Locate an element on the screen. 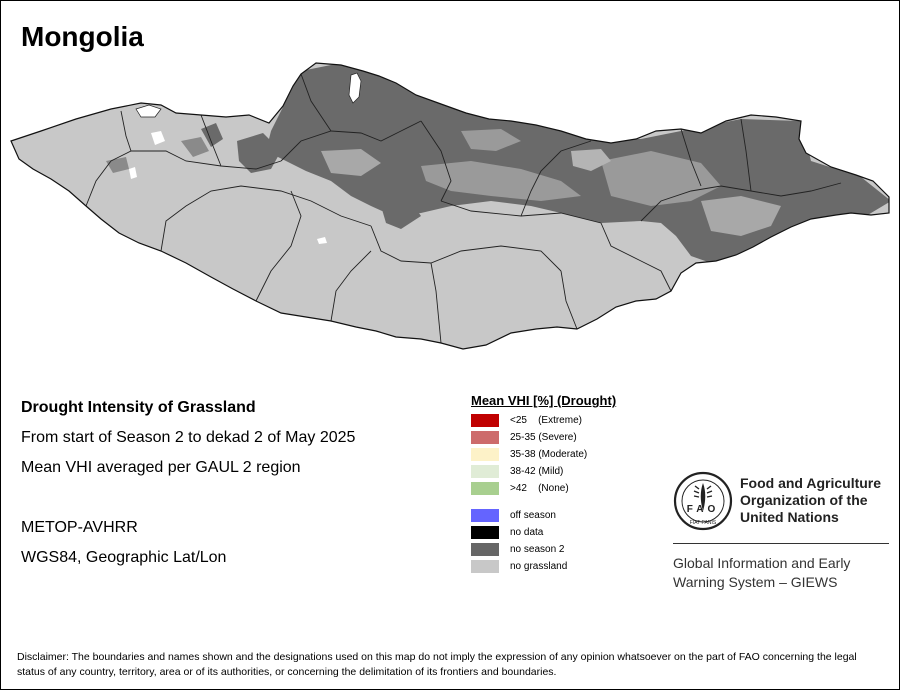 This screenshot has height=690, width=900. fao-logo-text: FAO is located at coordinates (703, 509).